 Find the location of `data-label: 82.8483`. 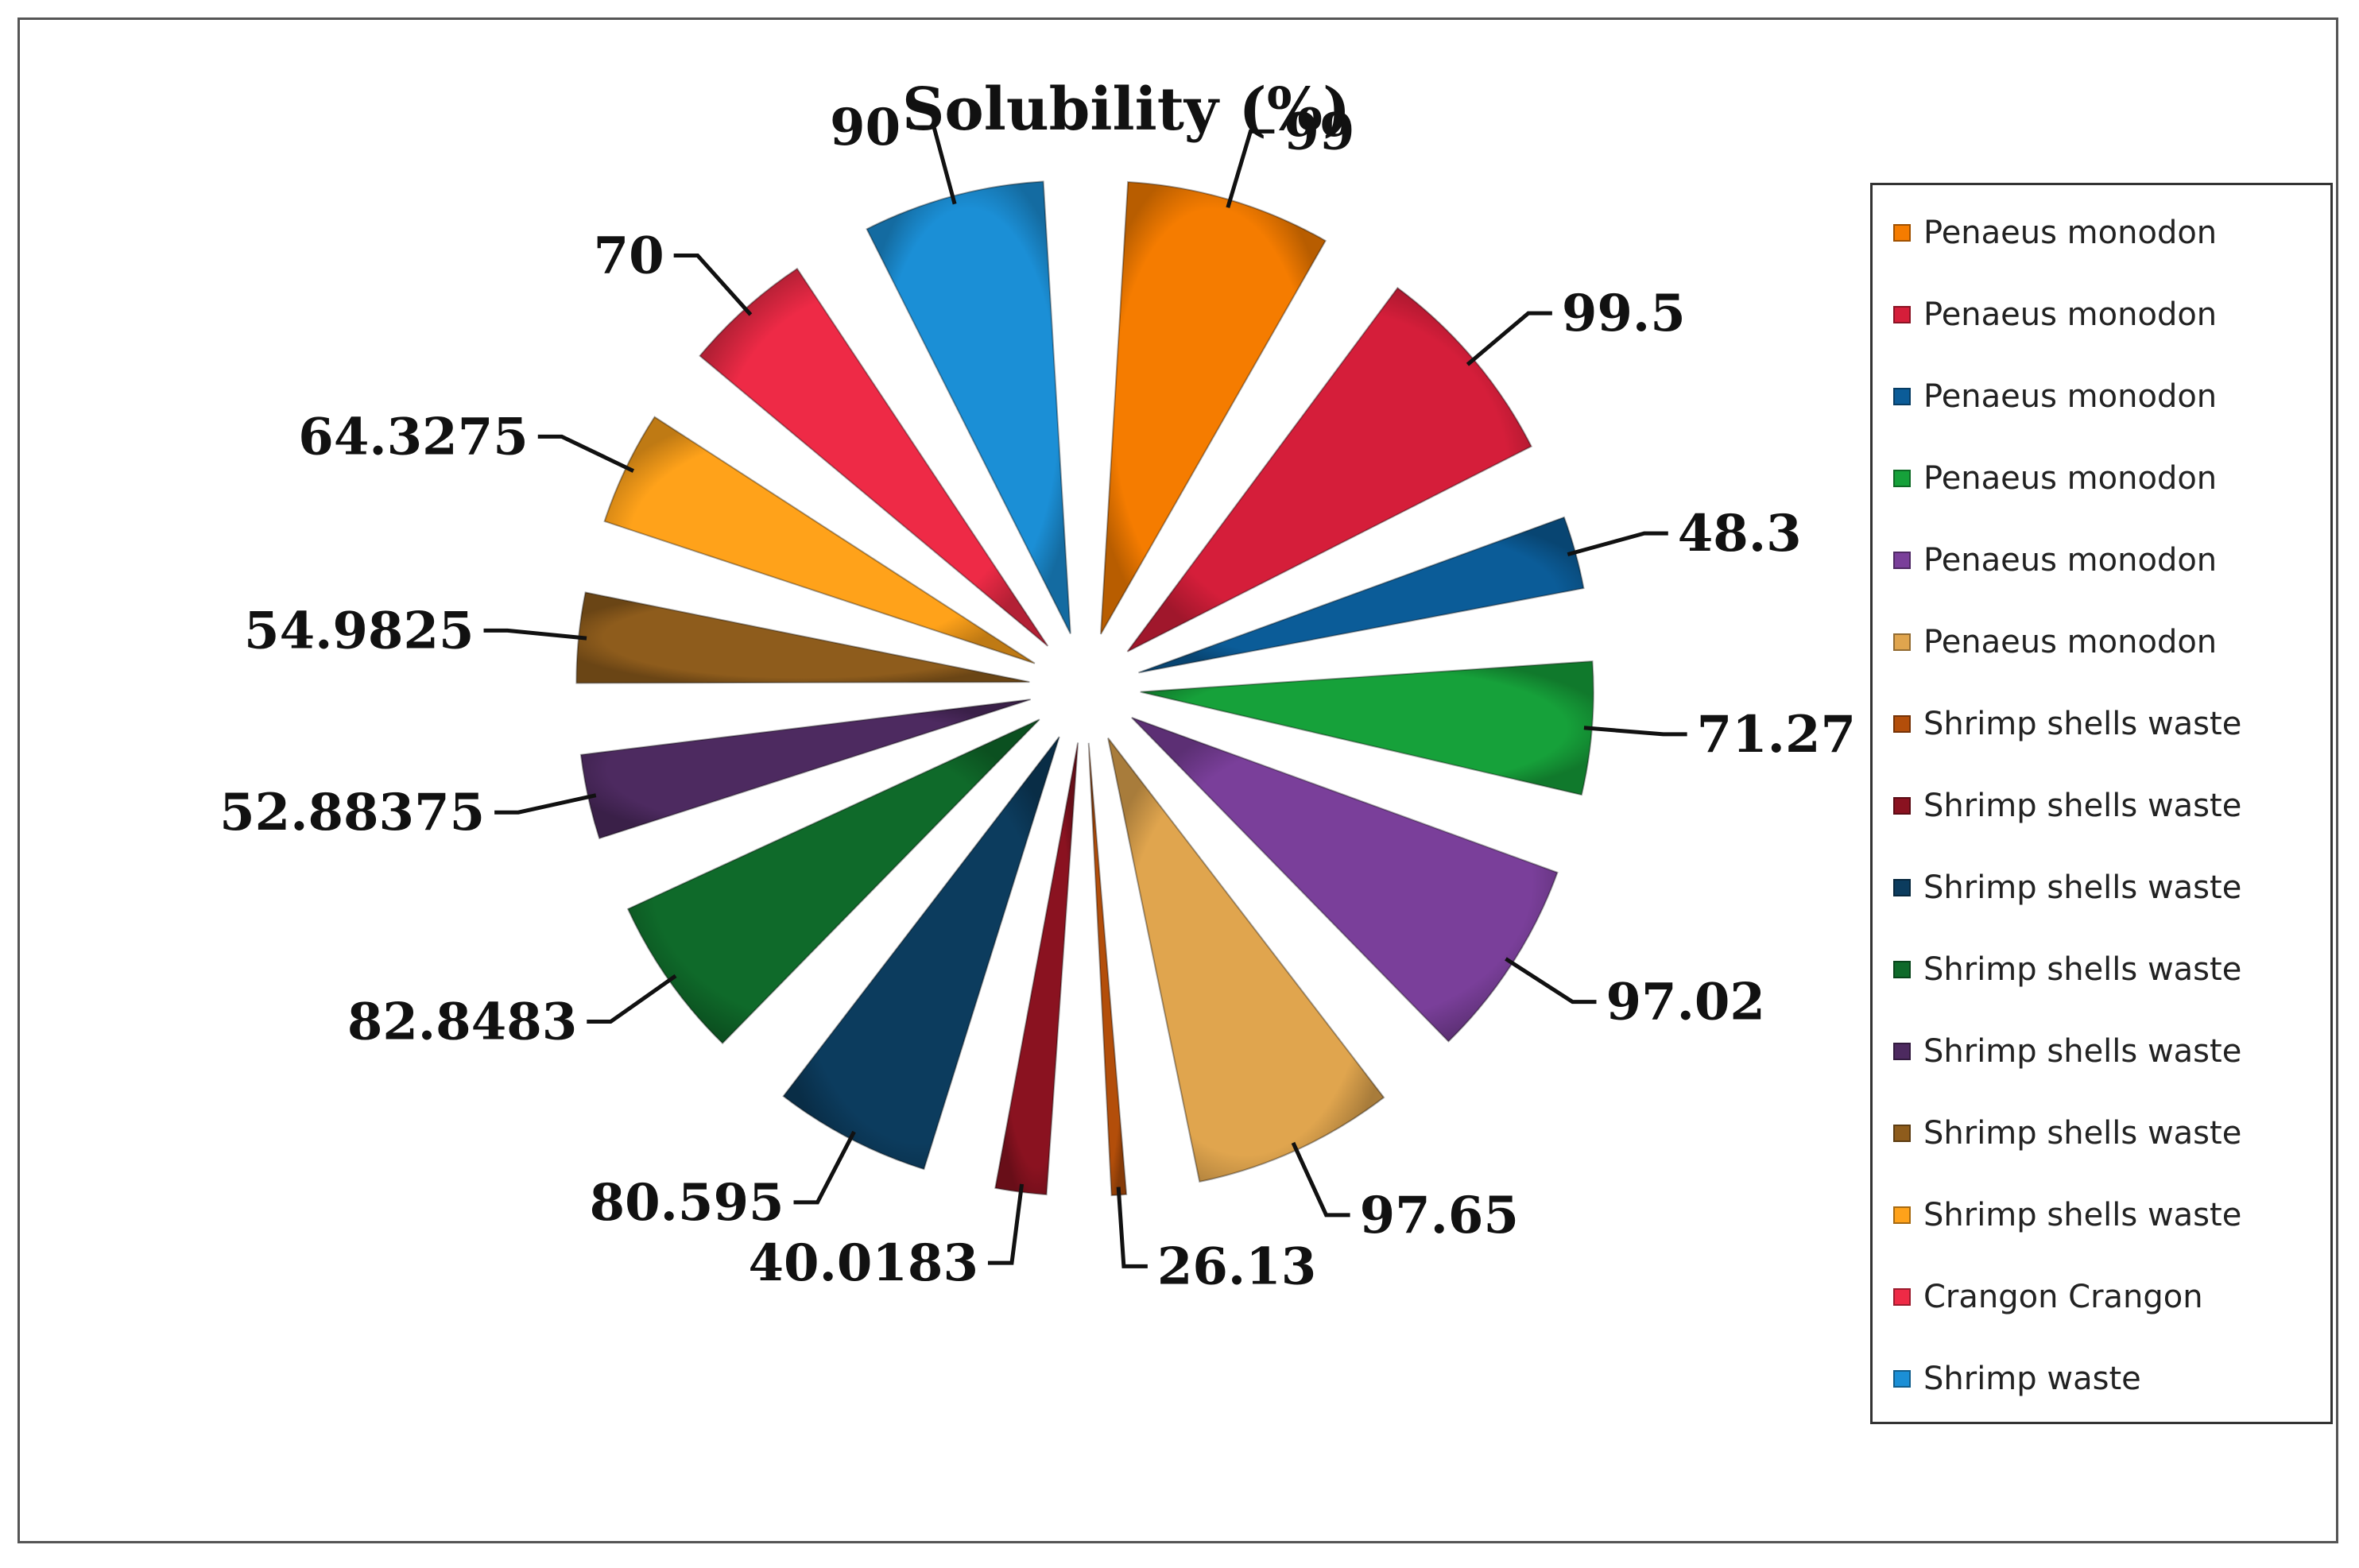

data-label: 82.8483 is located at coordinates (462, 1022).